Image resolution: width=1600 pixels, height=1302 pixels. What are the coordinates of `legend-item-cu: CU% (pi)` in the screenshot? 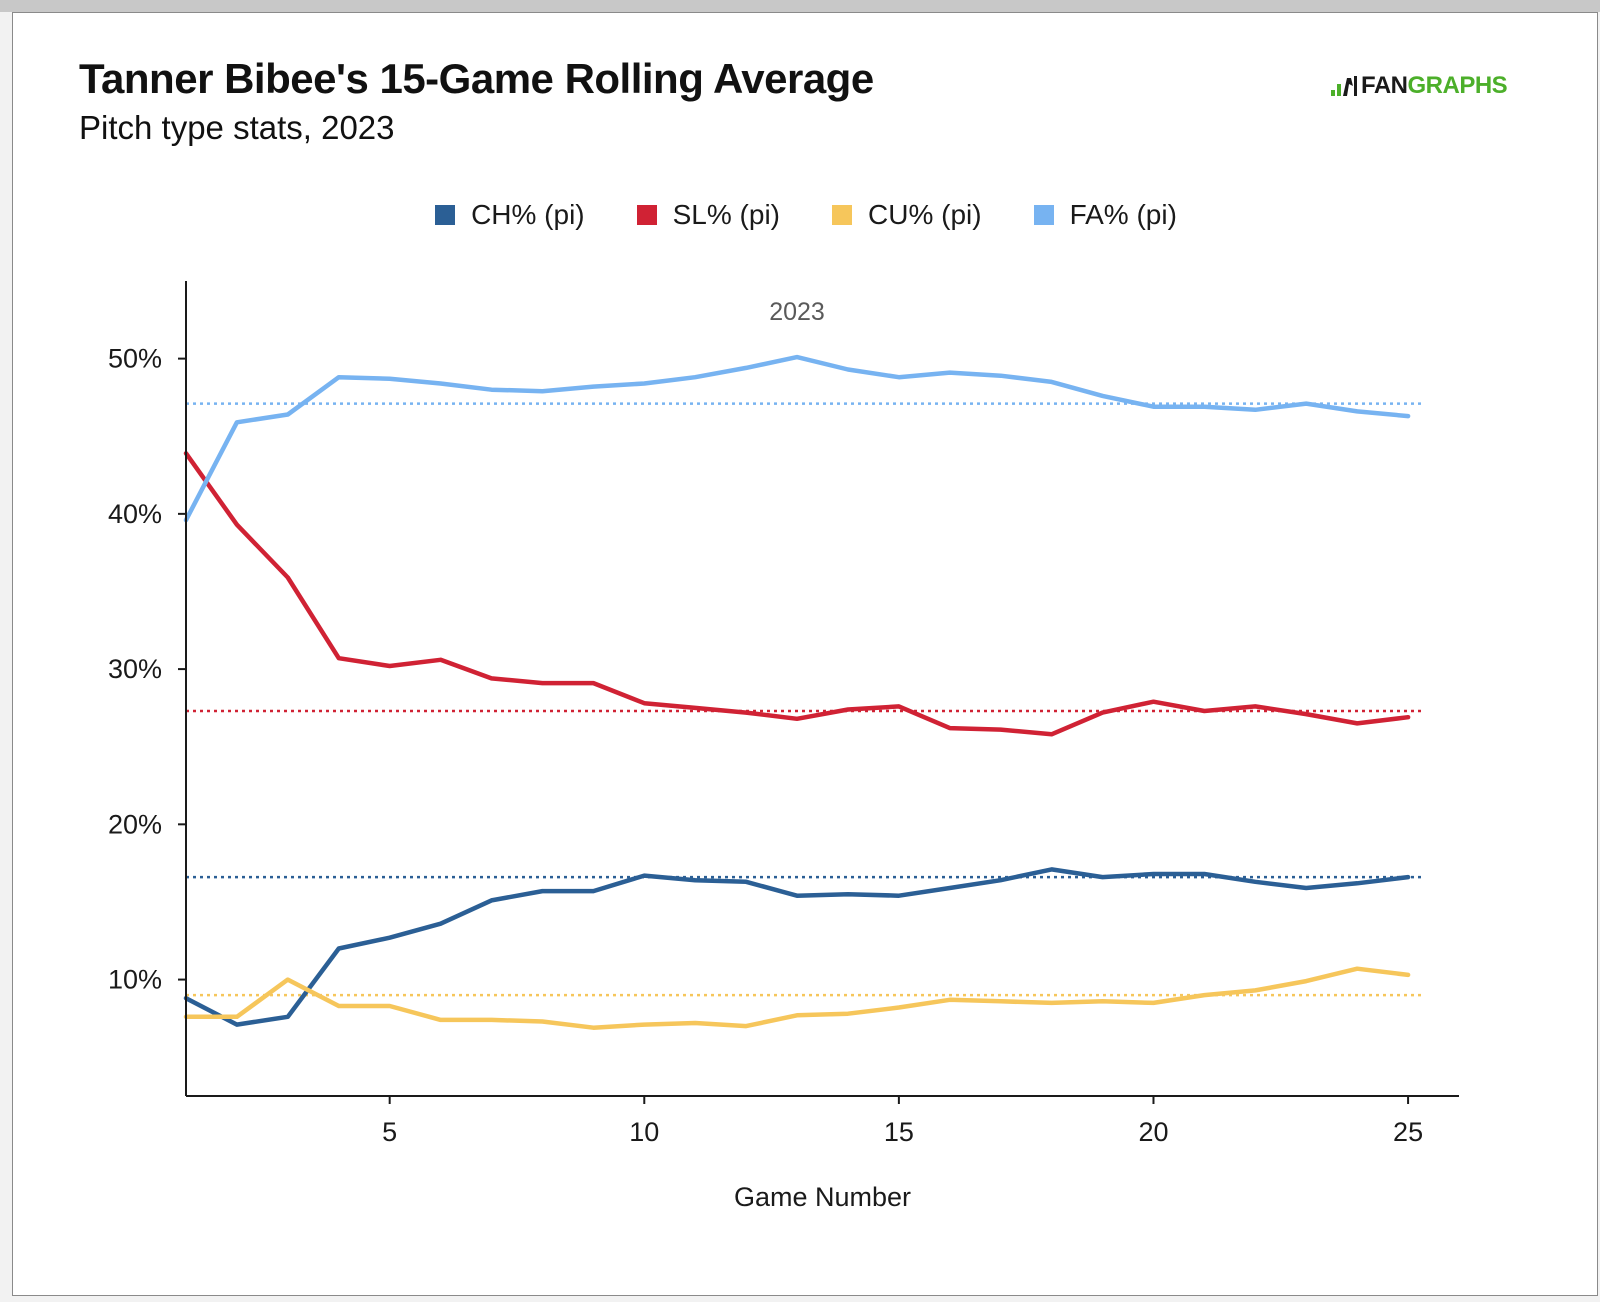 It's located at (907, 215).